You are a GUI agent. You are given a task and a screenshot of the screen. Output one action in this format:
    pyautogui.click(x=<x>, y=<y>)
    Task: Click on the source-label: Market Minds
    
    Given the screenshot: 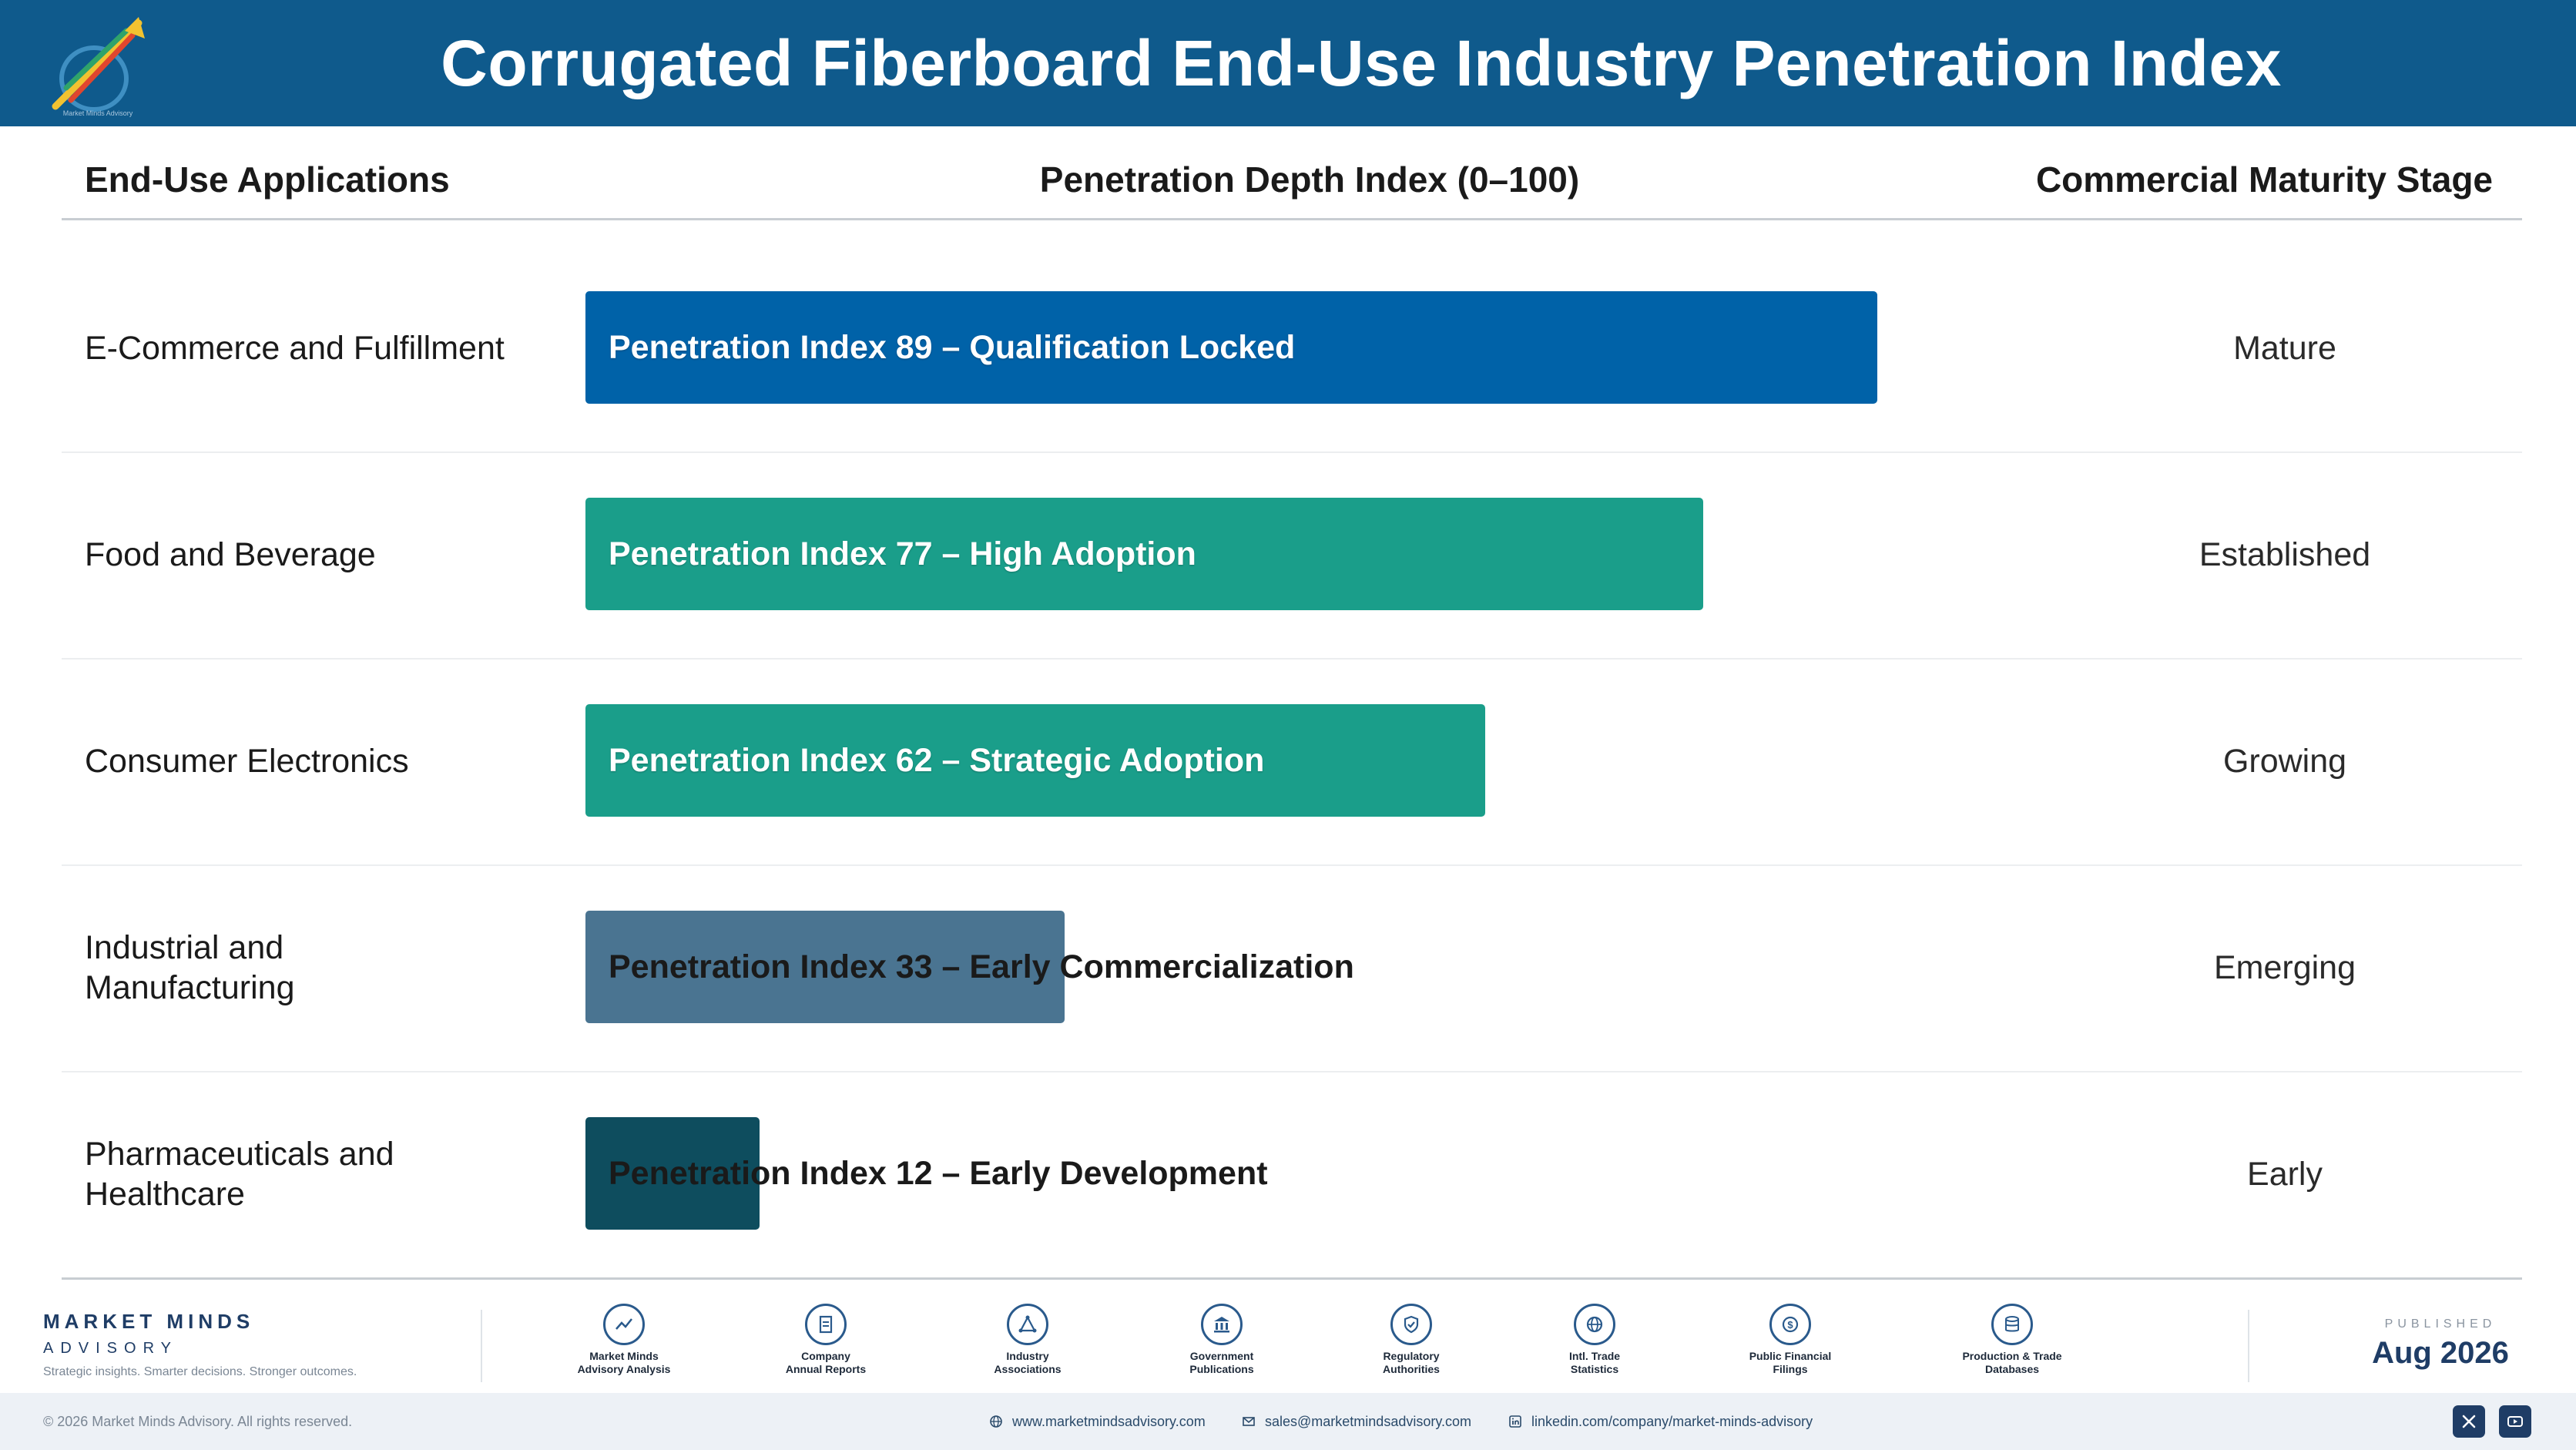 What is the action you would take?
    pyautogui.click(x=624, y=1356)
    